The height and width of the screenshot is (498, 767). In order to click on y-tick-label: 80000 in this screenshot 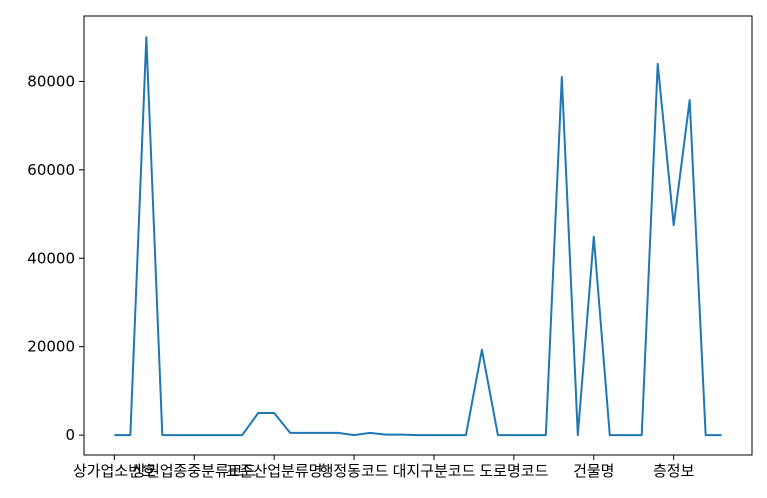, I will do `click(51, 81)`.